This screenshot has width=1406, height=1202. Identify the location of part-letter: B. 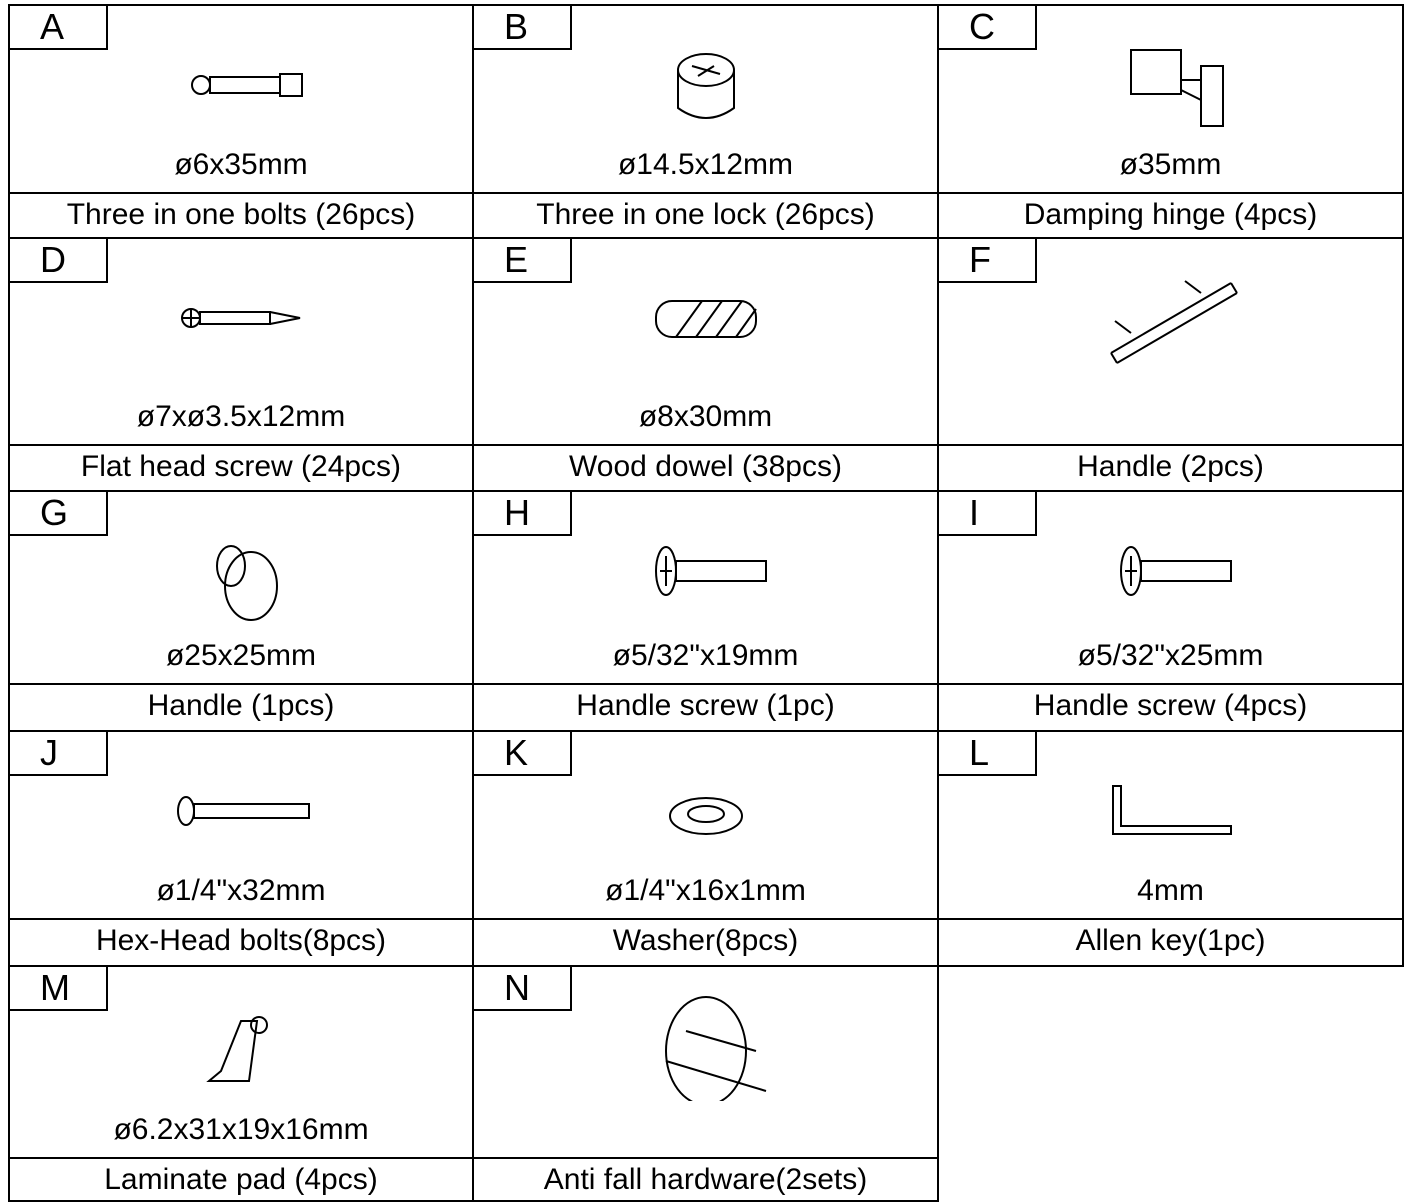
(523, 28).